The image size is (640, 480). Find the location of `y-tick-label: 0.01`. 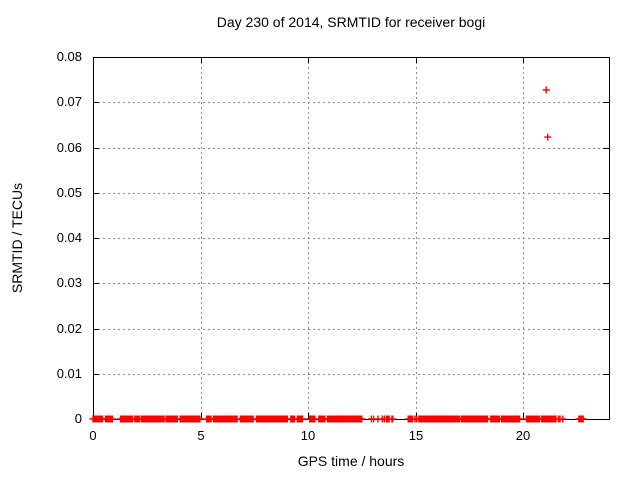

y-tick-label: 0.01 is located at coordinates (69, 373).